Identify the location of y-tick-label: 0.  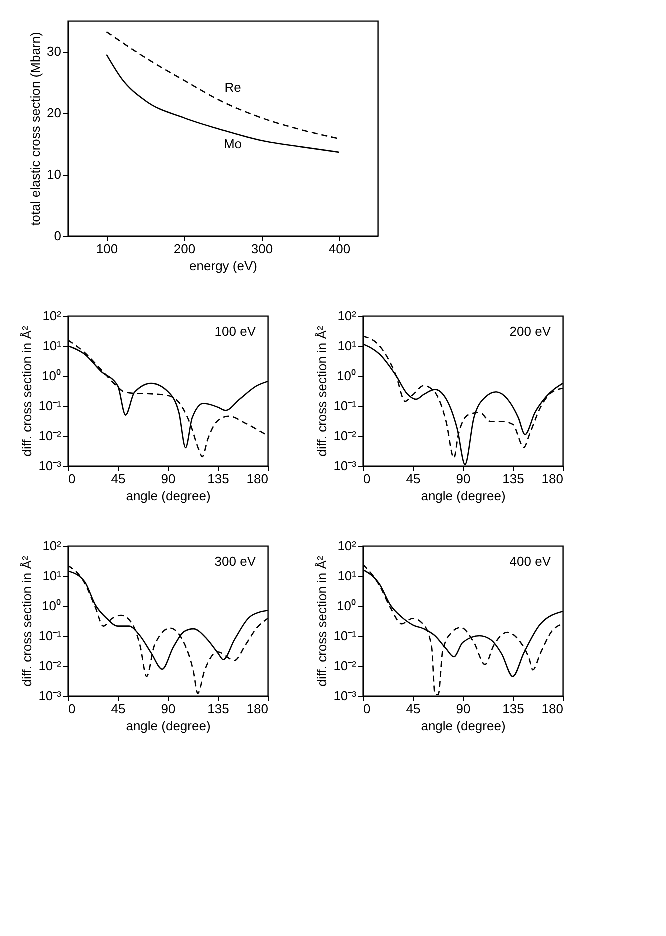
(58, 236).